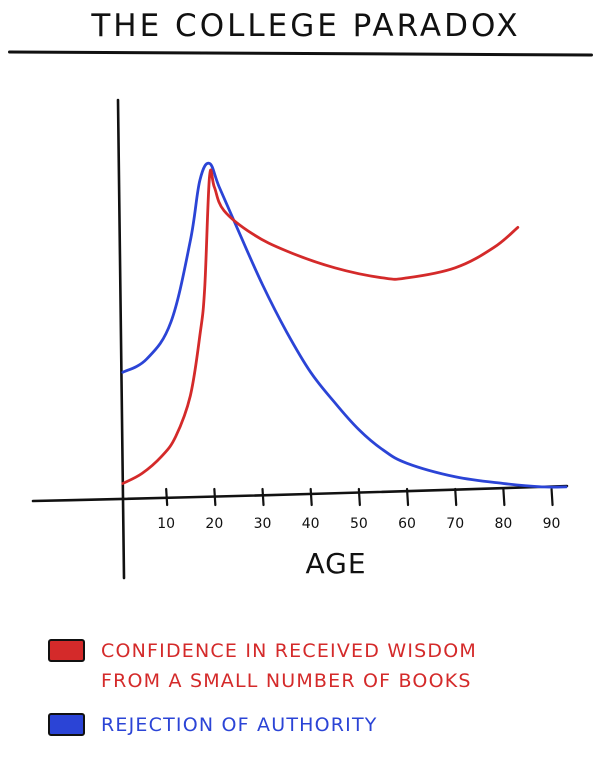 The image size is (612, 770). What do you see at coordinates (289, 651) in the screenshot?
I see `legend-line: CONFIDENCE IN RECEIVED WISDOM` at bounding box center [289, 651].